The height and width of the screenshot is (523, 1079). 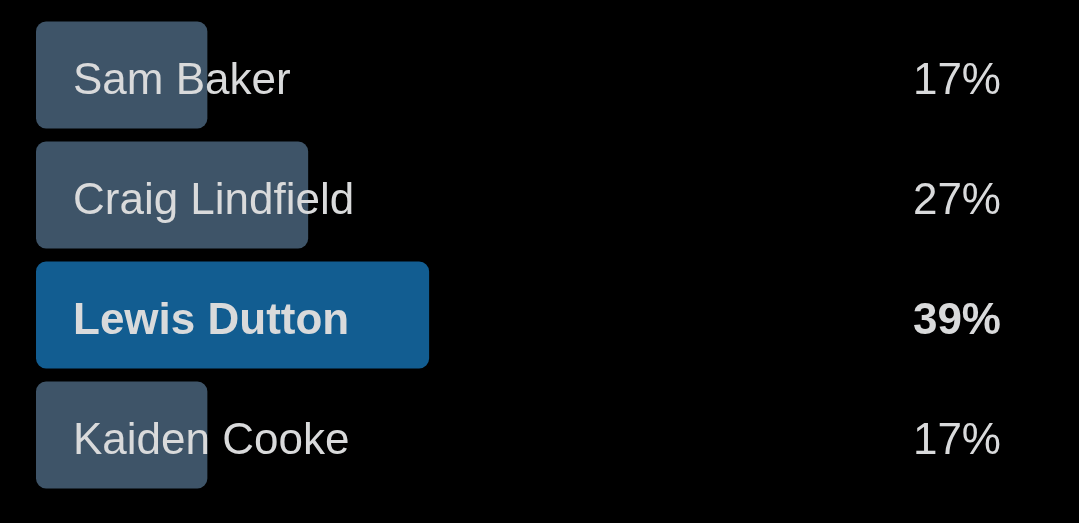 What do you see at coordinates (956, 318) in the screenshot?
I see `data-label: 39%` at bounding box center [956, 318].